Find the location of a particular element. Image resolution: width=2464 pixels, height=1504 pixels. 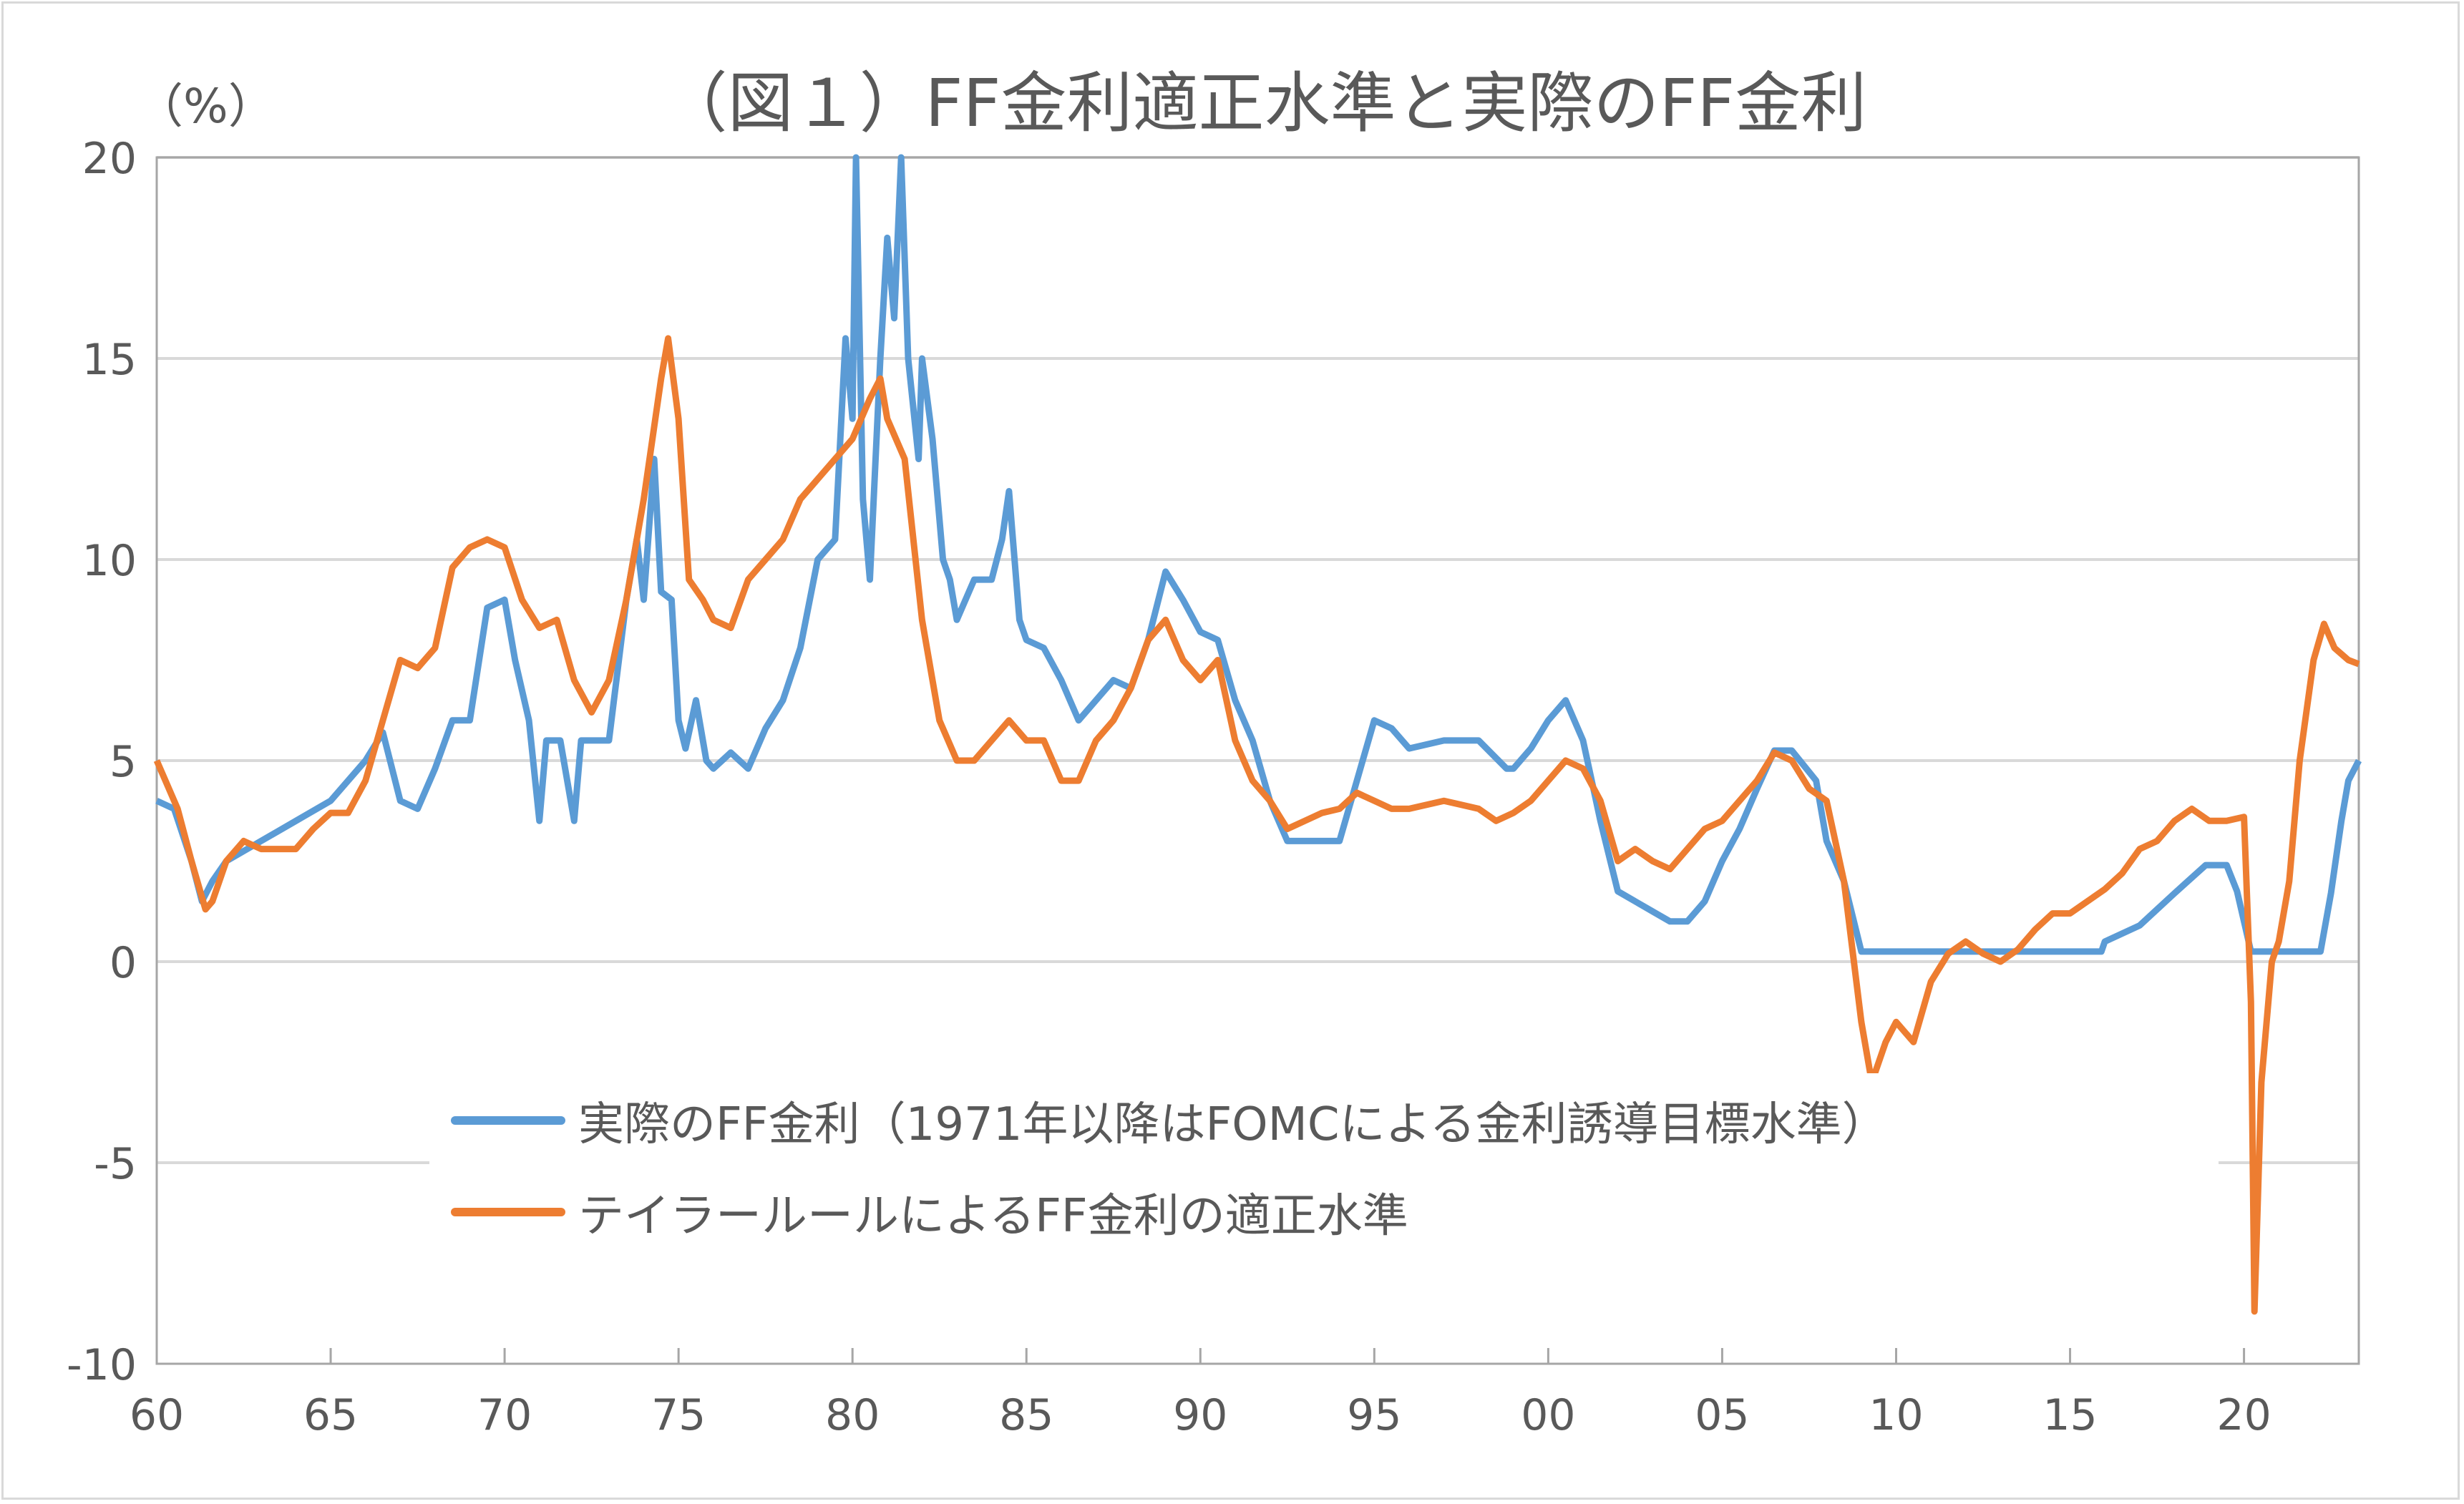

x-tick-label: 05 is located at coordinates (1722, 1415).